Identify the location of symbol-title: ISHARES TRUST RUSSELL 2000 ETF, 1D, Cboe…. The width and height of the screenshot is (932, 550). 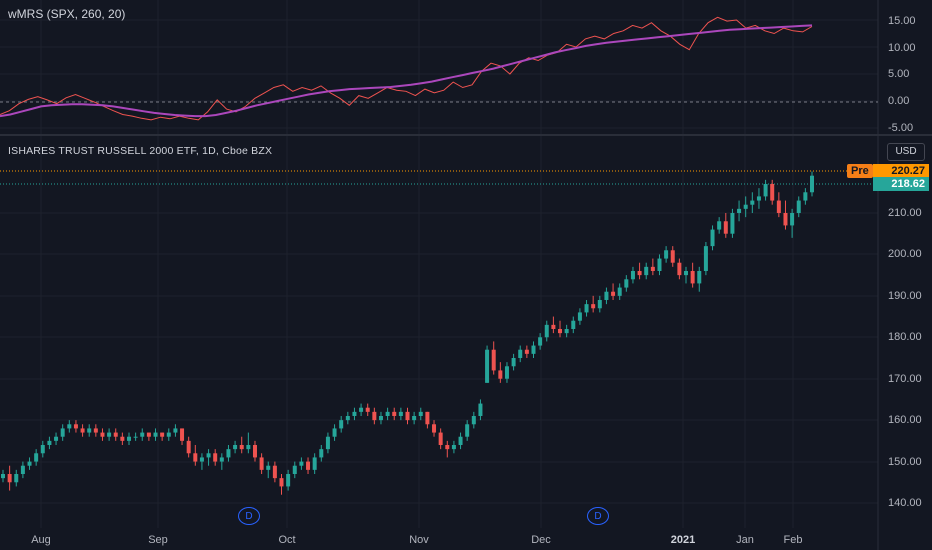
(140, 151).